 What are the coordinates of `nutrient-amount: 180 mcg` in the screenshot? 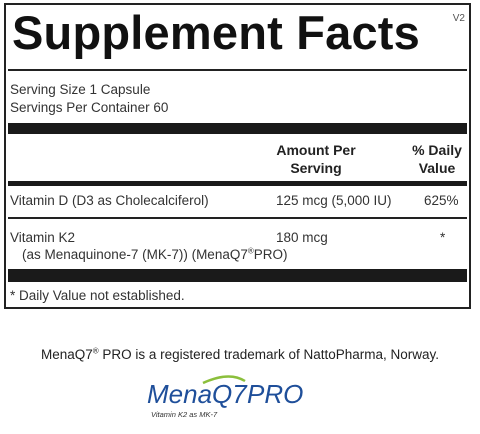 It's located at (302, 237).